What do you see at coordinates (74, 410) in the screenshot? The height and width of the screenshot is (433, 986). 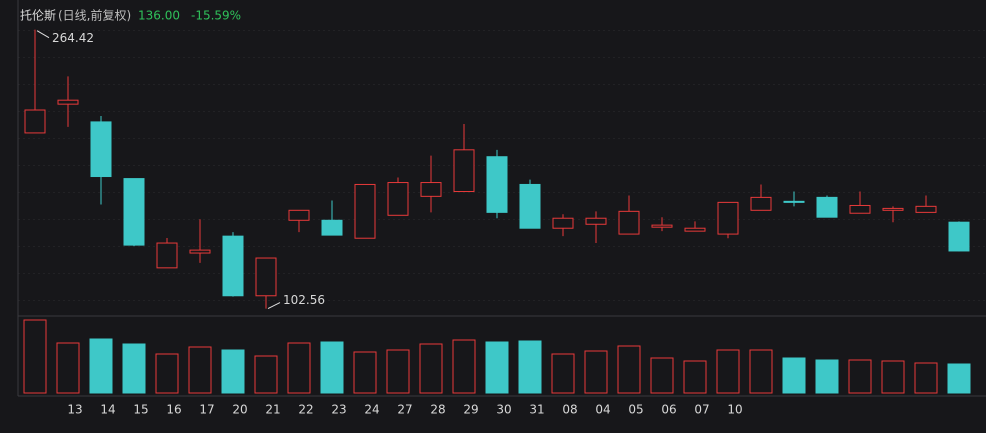 I see `x-tick-label: 13` at bounding box center [74, 410].